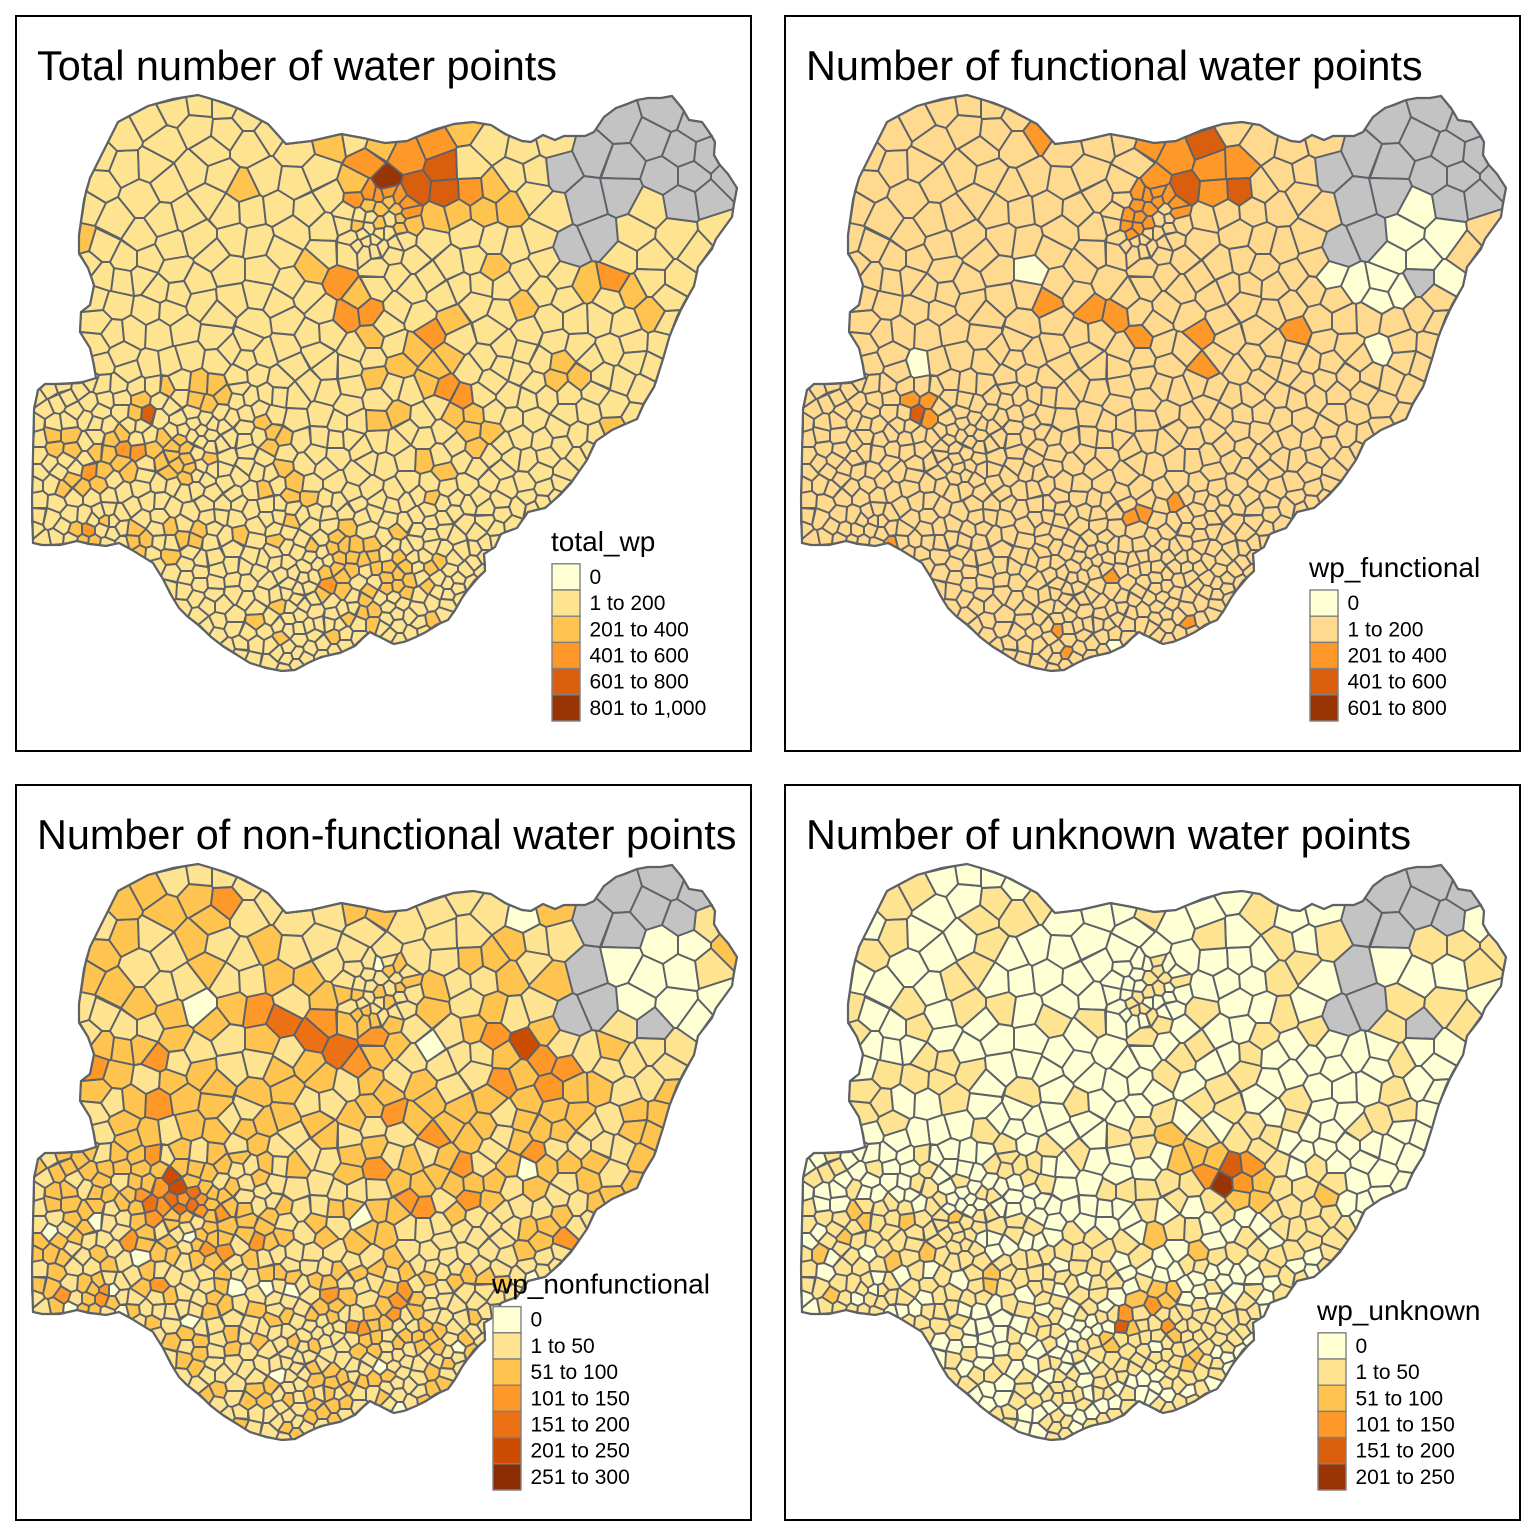 The image size is (1536, 1536). Describe the element at coordinates (603, 541) in the screenshot. I see `svg-text: total_wp` at that location.